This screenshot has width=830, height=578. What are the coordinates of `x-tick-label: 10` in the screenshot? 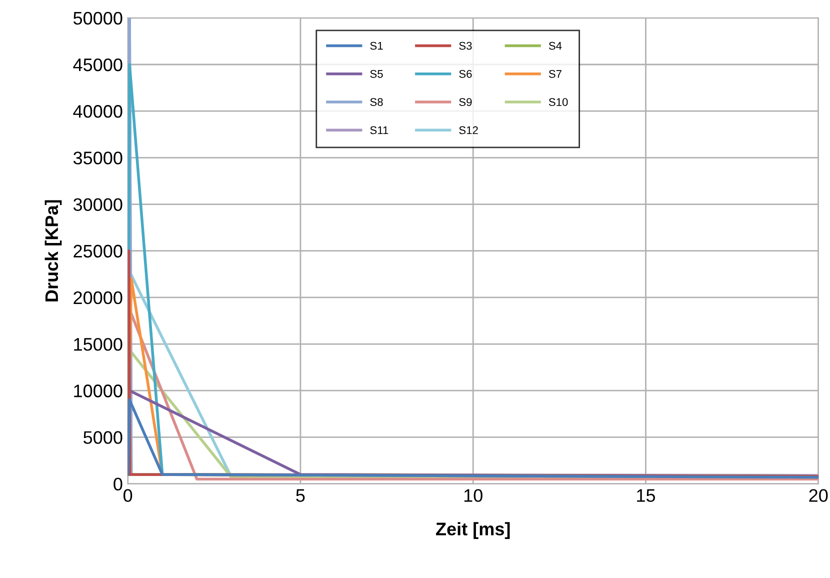 It's located at (473, 495).